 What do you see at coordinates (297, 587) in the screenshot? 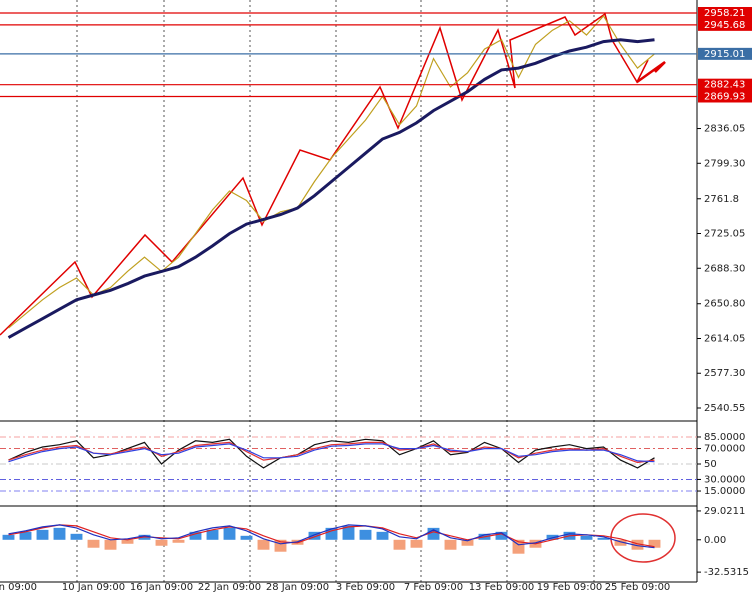
I see `x-tick-label: 28 Jan 09:00` at bounding box center [297, 587].